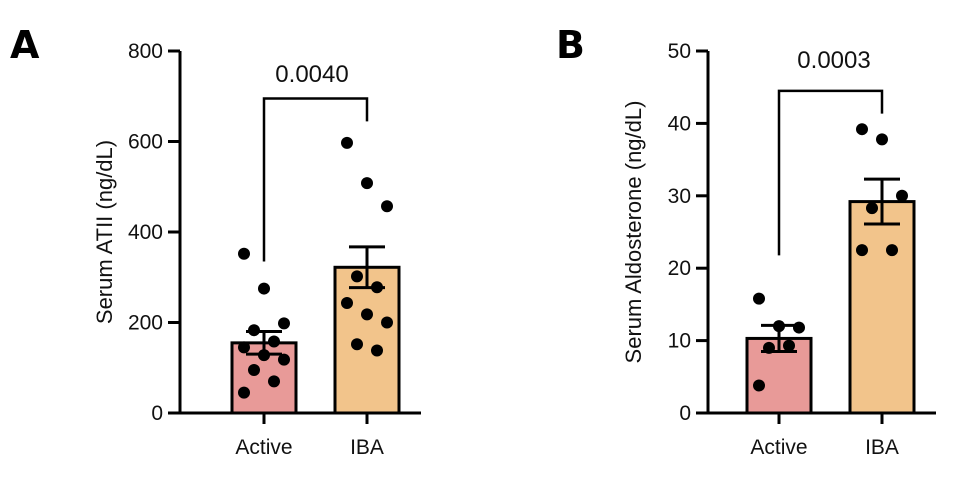  What do you see at coordinates (315, 179) in the screenshot?
I see `significance-bracket-a` at bounding box center [315, 179].